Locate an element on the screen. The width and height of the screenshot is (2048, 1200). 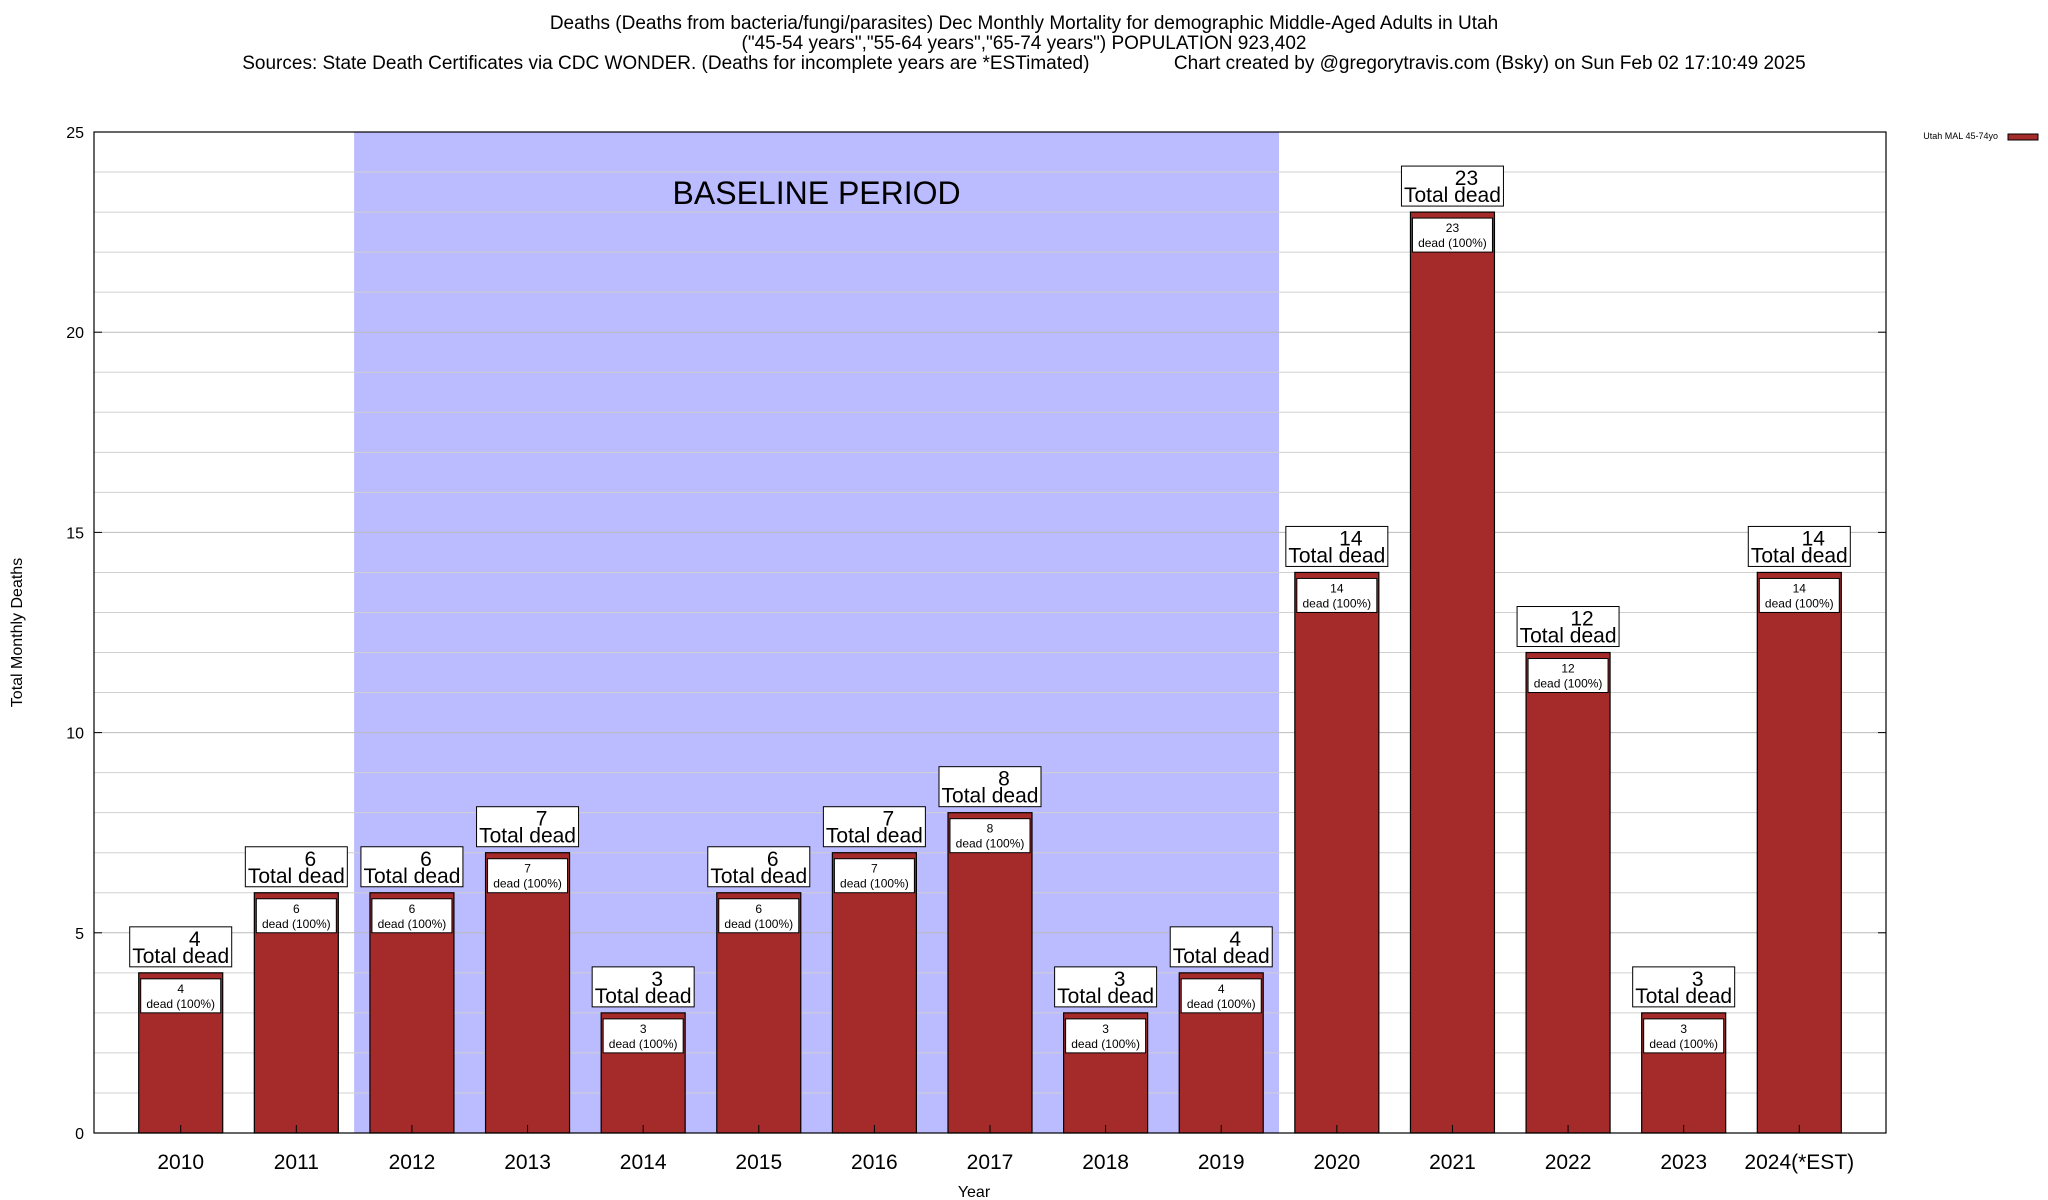
bar-total-value: 23 is located at coordinates (1466, 178).